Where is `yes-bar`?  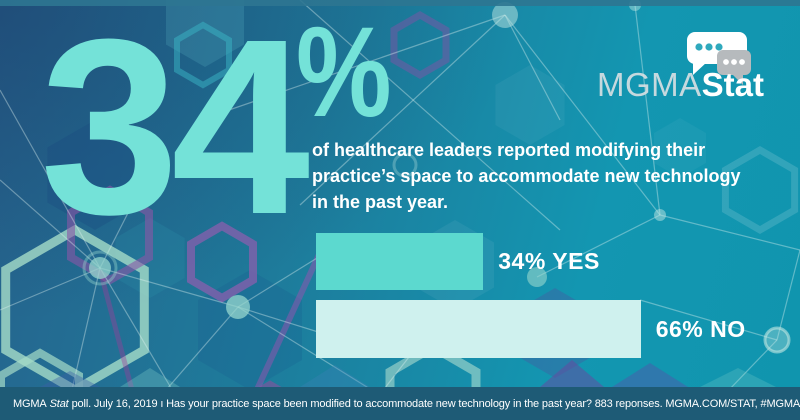
yes-bar is located at coordinates (400, 261).